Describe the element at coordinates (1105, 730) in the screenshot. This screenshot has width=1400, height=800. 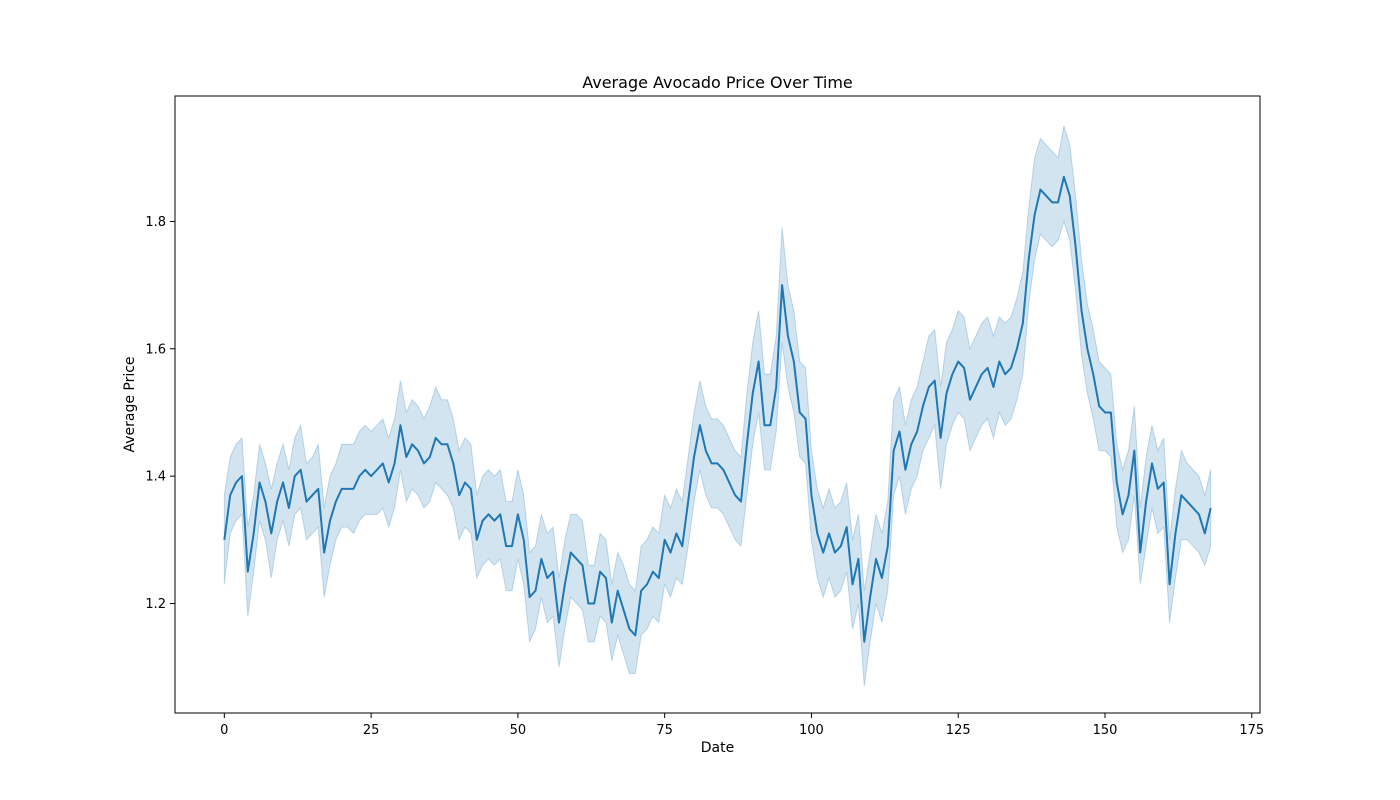
I see `x-tick-label: 150` at that location.